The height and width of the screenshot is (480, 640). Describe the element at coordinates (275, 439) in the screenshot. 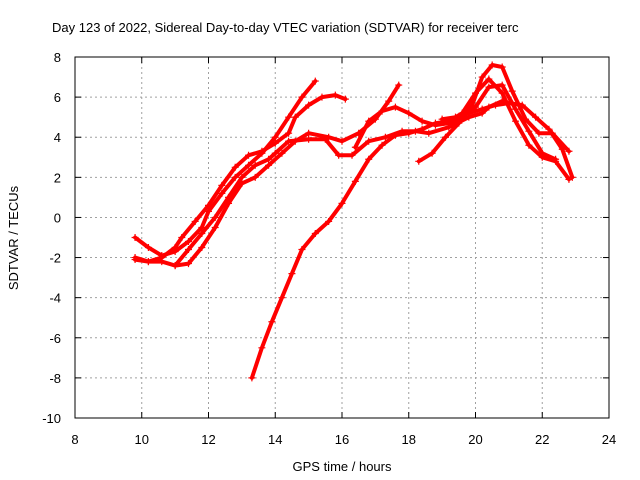

I see `x-tick-label: 14` at that location.